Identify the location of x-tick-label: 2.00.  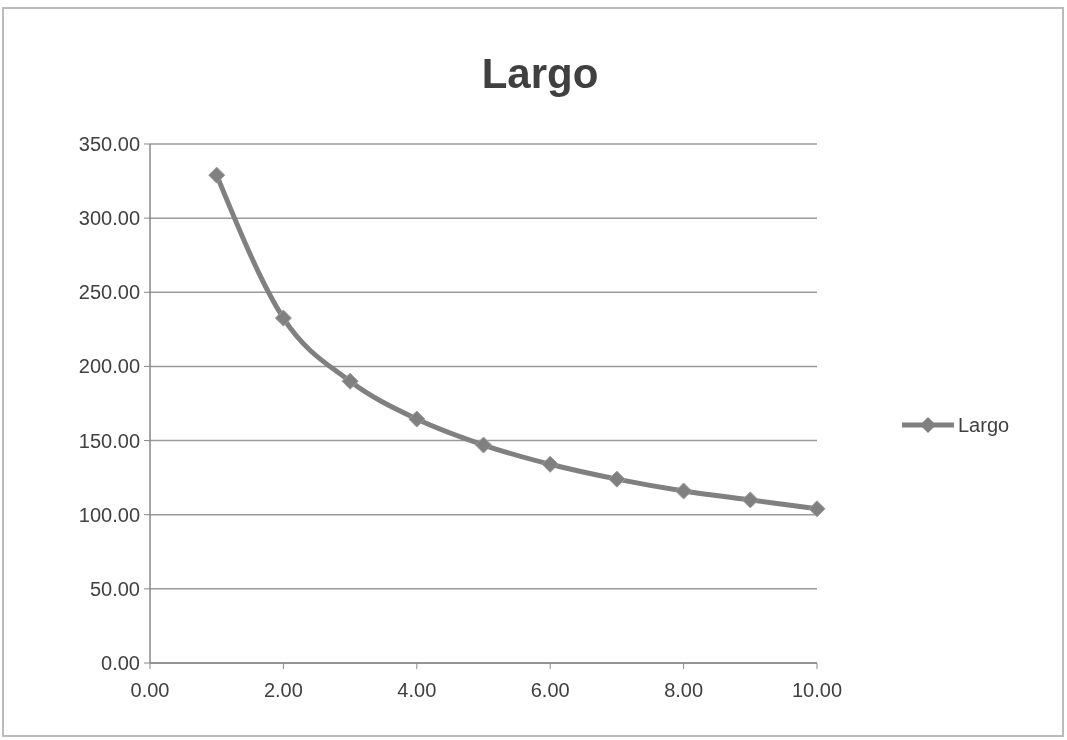
(283, 690).